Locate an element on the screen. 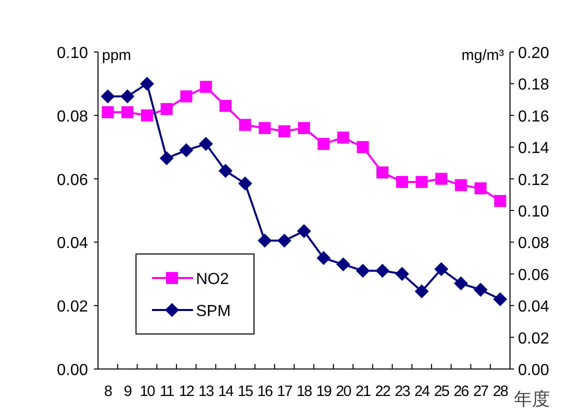 The image size is (582, 412). x-tick-label: 15 is located at coordinates (246, 391).